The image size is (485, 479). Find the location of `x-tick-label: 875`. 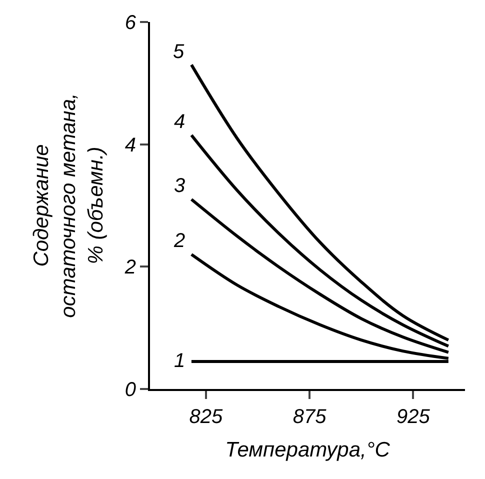

x-tick-label: 875 is located at coordinates (310, 417).